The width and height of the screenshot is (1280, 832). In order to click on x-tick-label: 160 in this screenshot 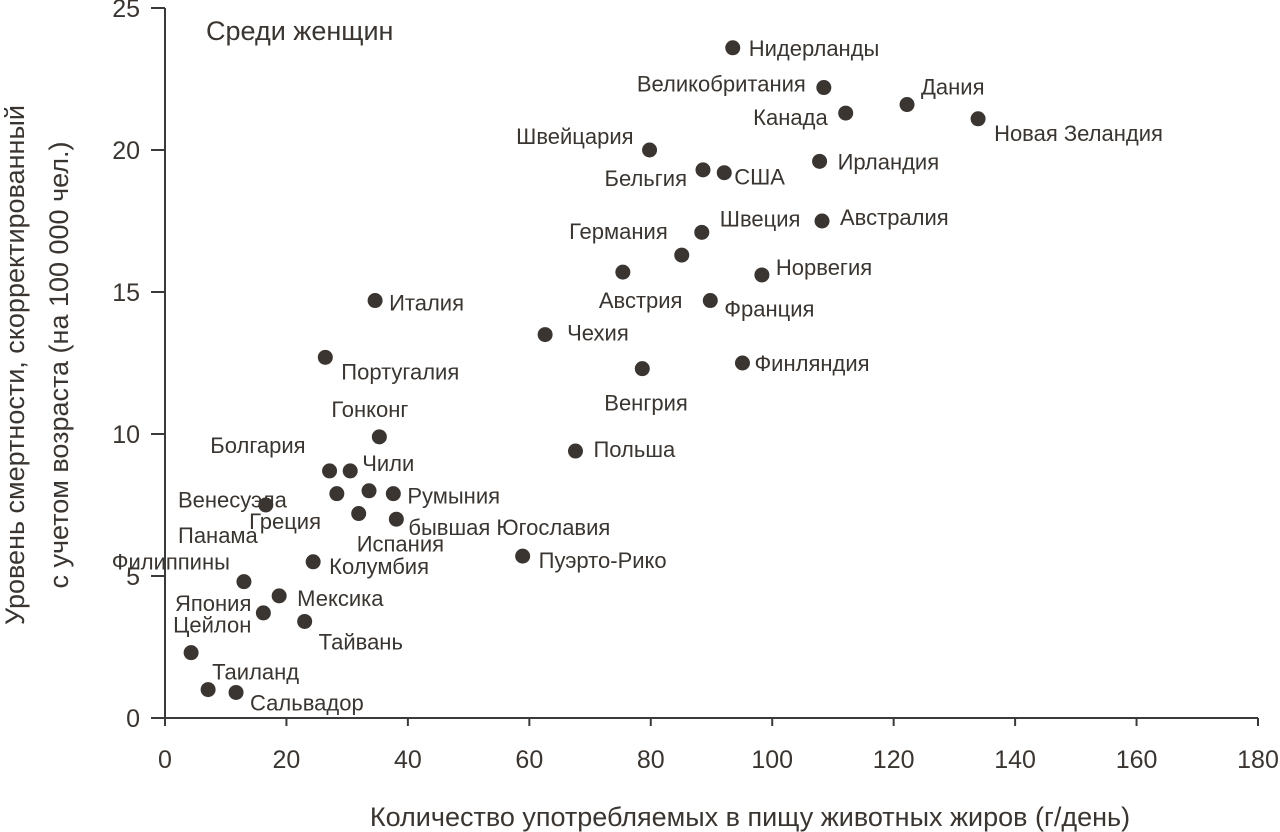, I will do `click(1137, 760)`.